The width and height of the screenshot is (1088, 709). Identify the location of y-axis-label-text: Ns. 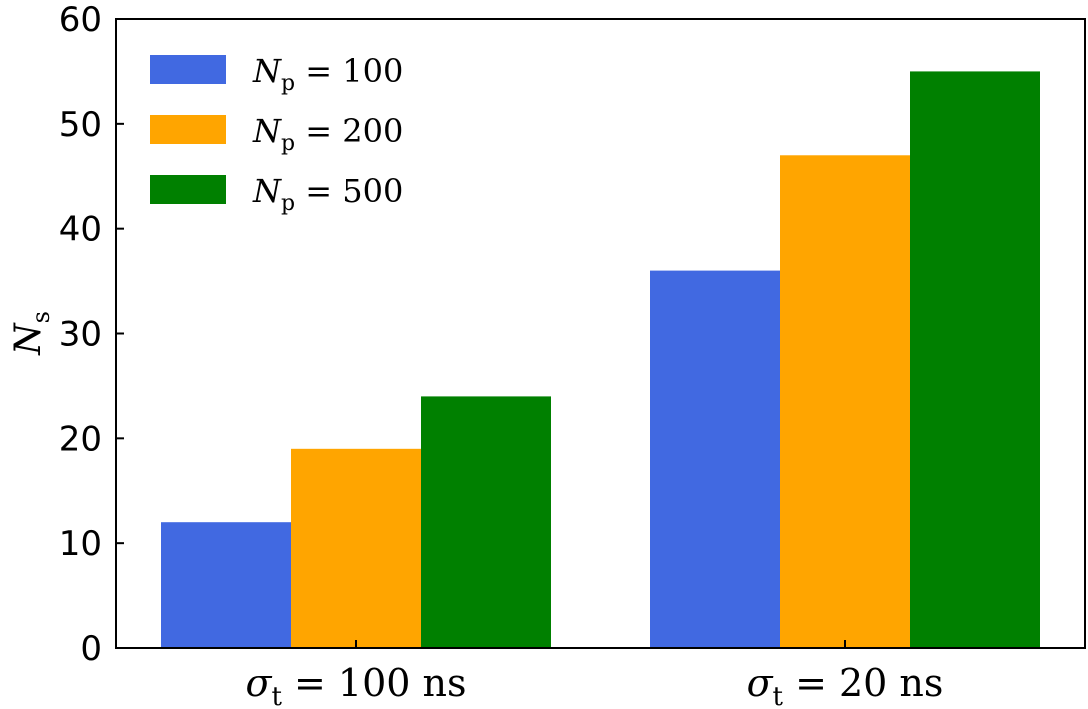
(31, 333).